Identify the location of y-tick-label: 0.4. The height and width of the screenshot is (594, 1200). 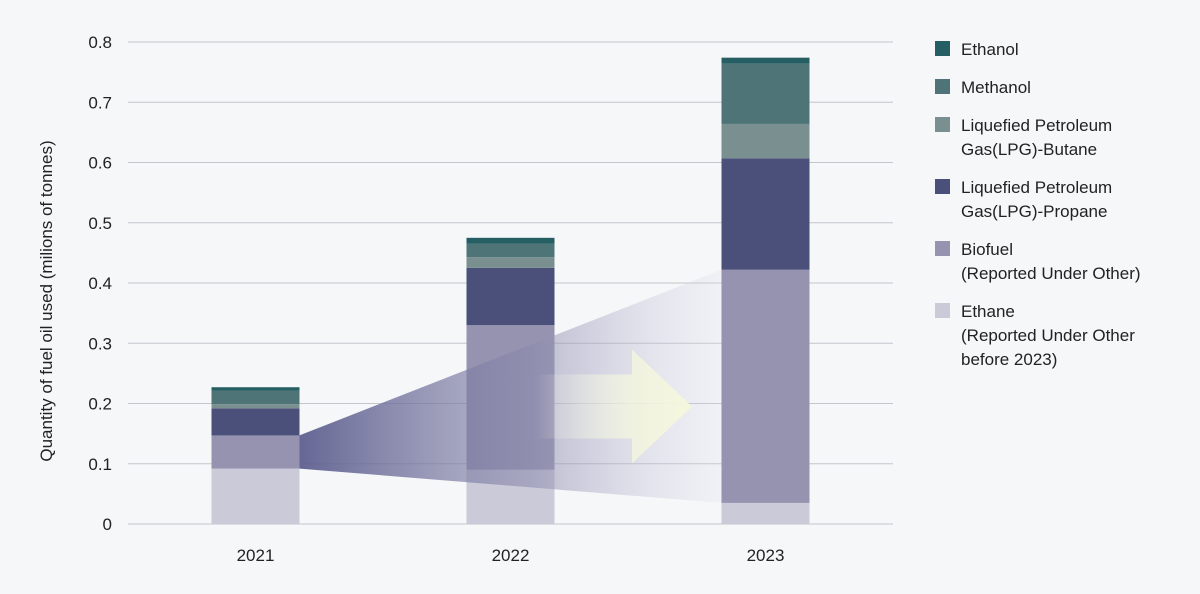
(100, 283).